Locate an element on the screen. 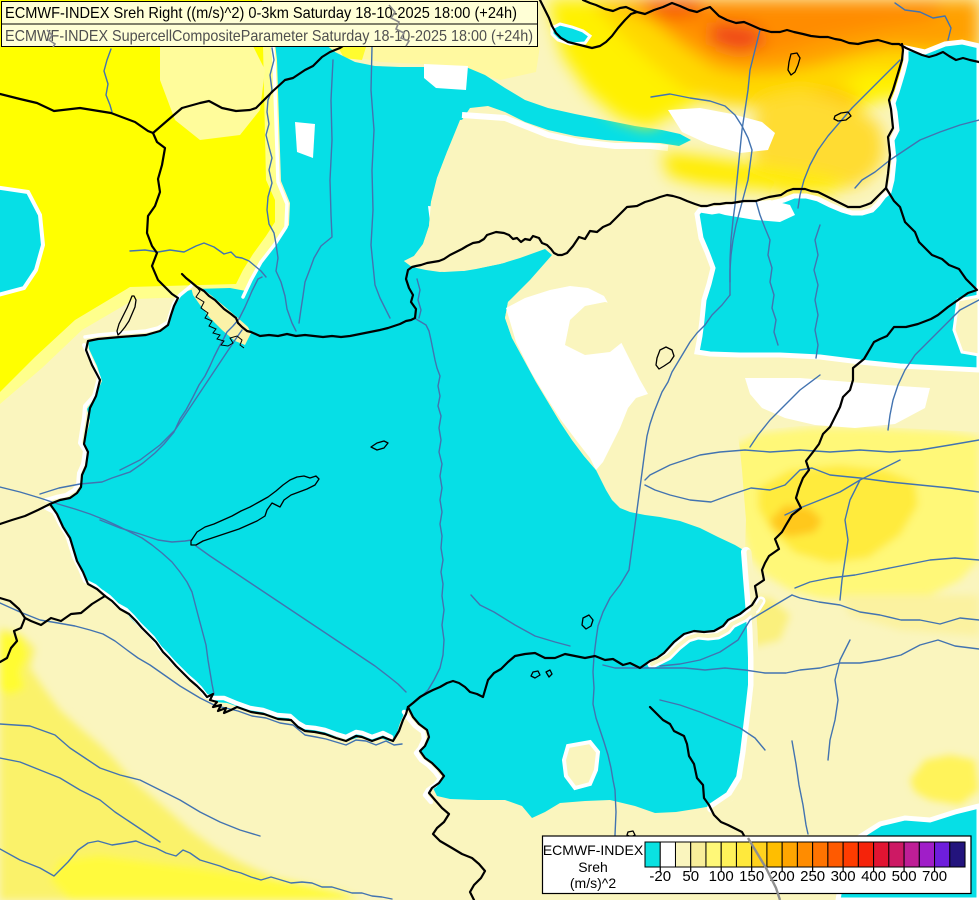 The width and height of the screenshot is (979, 900). svg-text: 100 is located at coordinates (721, 876).